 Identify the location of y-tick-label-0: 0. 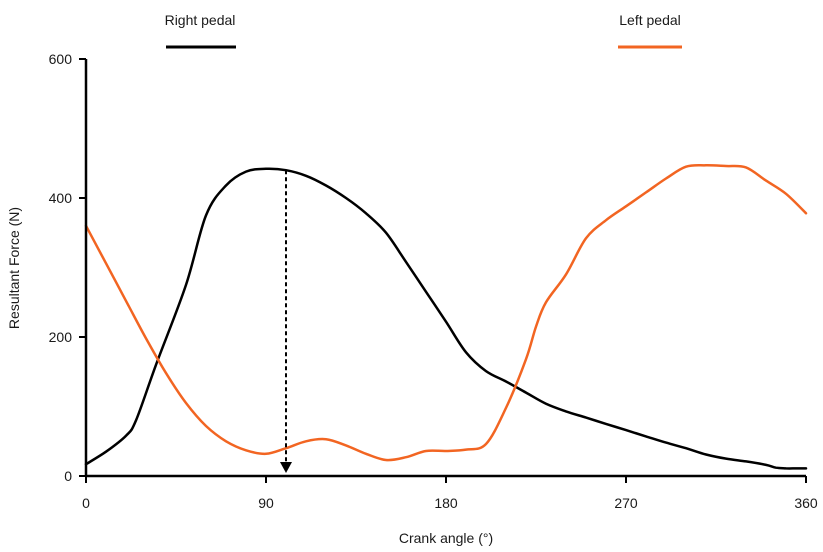
(68, 476).